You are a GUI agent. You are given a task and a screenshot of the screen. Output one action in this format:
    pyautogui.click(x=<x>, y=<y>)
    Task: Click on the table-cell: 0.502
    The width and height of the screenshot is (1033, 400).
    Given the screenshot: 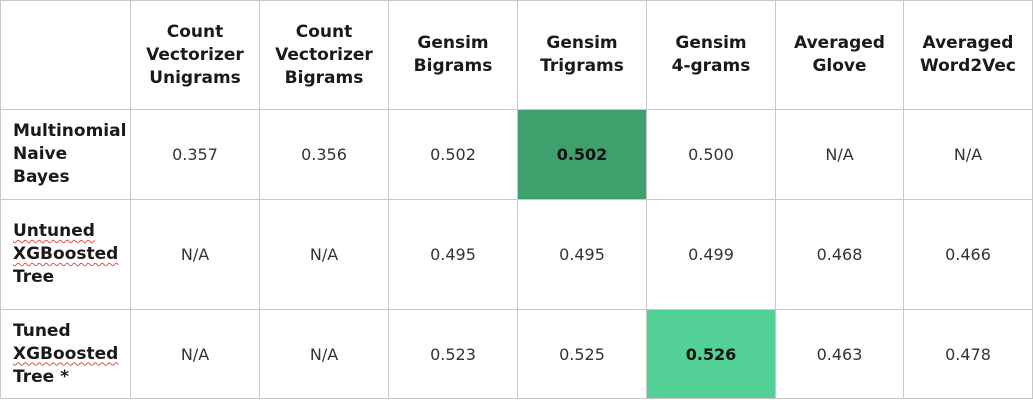 What is the action you would take?
    pyautogui.click(x=453, y=154)
    